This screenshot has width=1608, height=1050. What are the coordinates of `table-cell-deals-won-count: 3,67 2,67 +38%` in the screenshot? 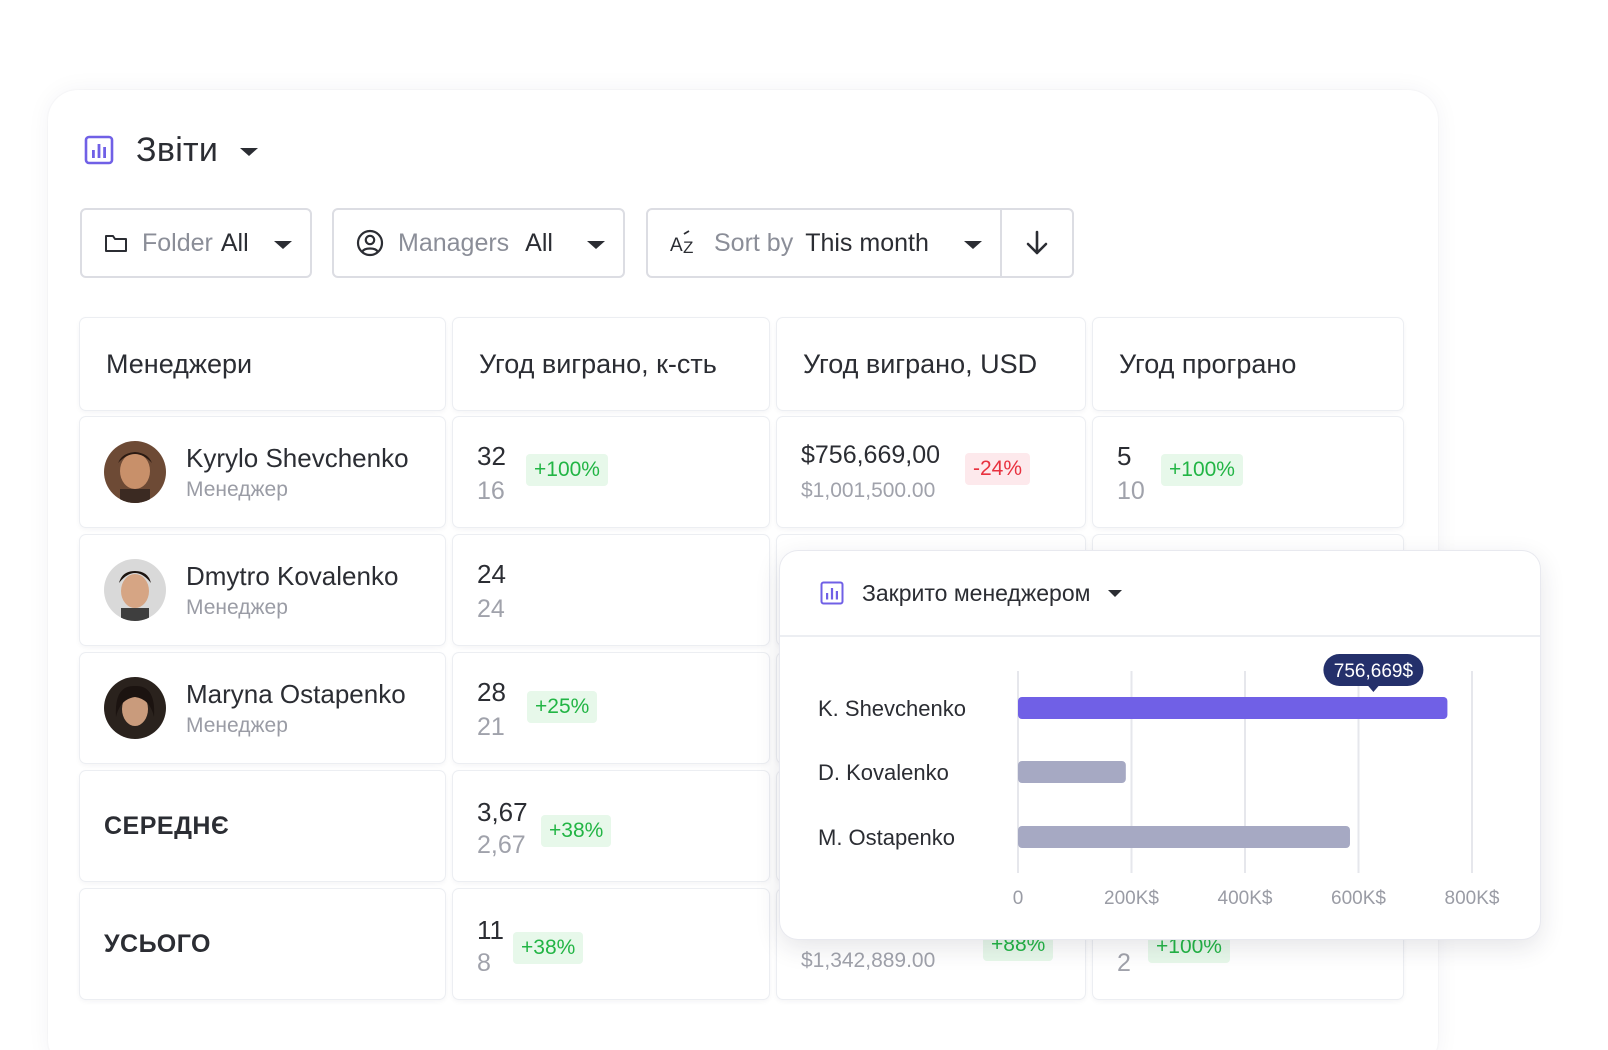 It's located at (611, 826).